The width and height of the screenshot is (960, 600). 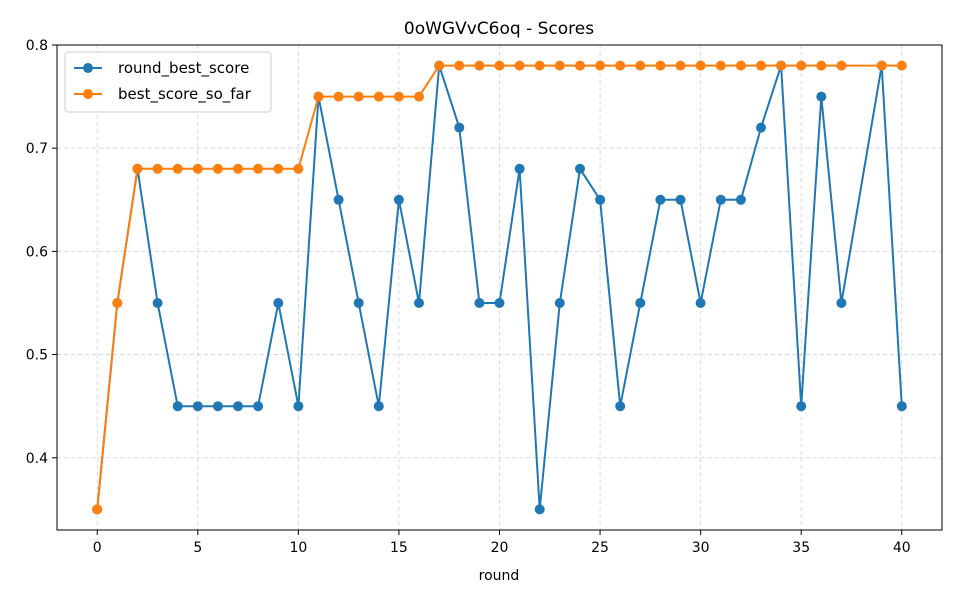 What do you see at coordinates (600, 548) in the screenshot?
I see `x-tick-label: 25` at bounding box center [600, 548].